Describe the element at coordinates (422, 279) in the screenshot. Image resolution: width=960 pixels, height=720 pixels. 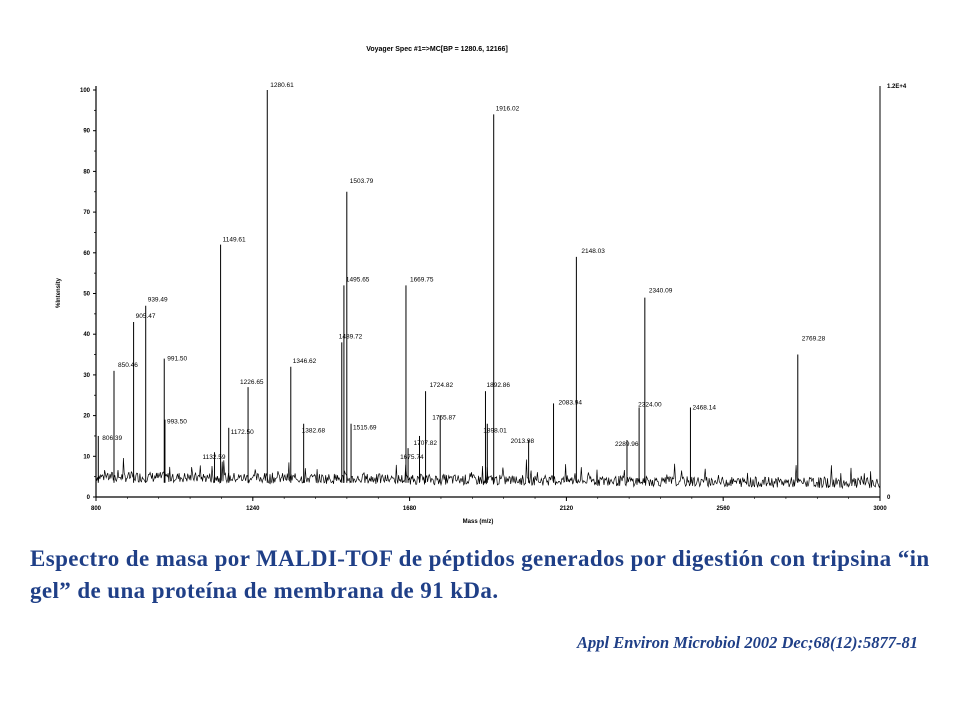
I see `peak-label-1669.75: 1669.75` at that location.